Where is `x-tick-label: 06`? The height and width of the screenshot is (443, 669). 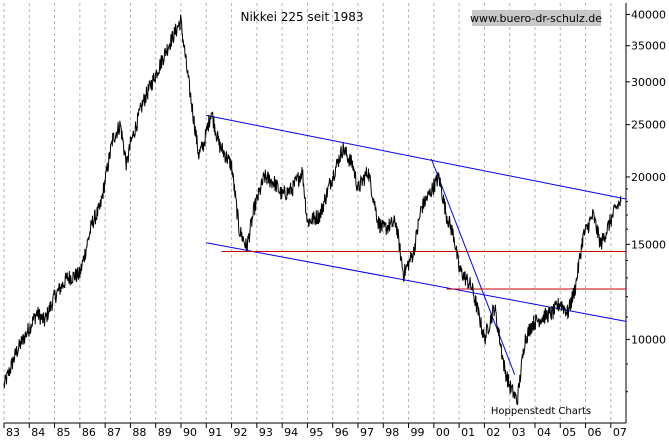 x-tick-label: 06 is located at coordinates (595, 432).